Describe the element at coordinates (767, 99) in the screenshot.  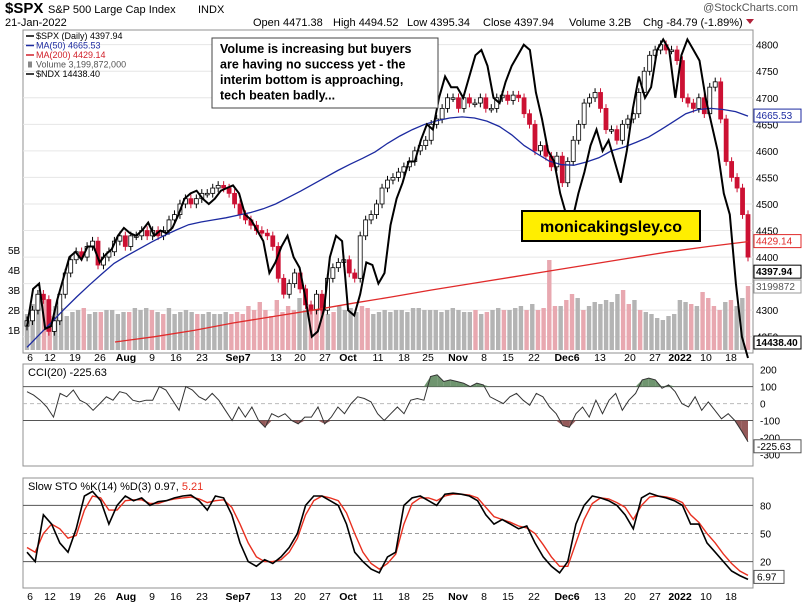
I see `price-tick-label: 4700` at that location.